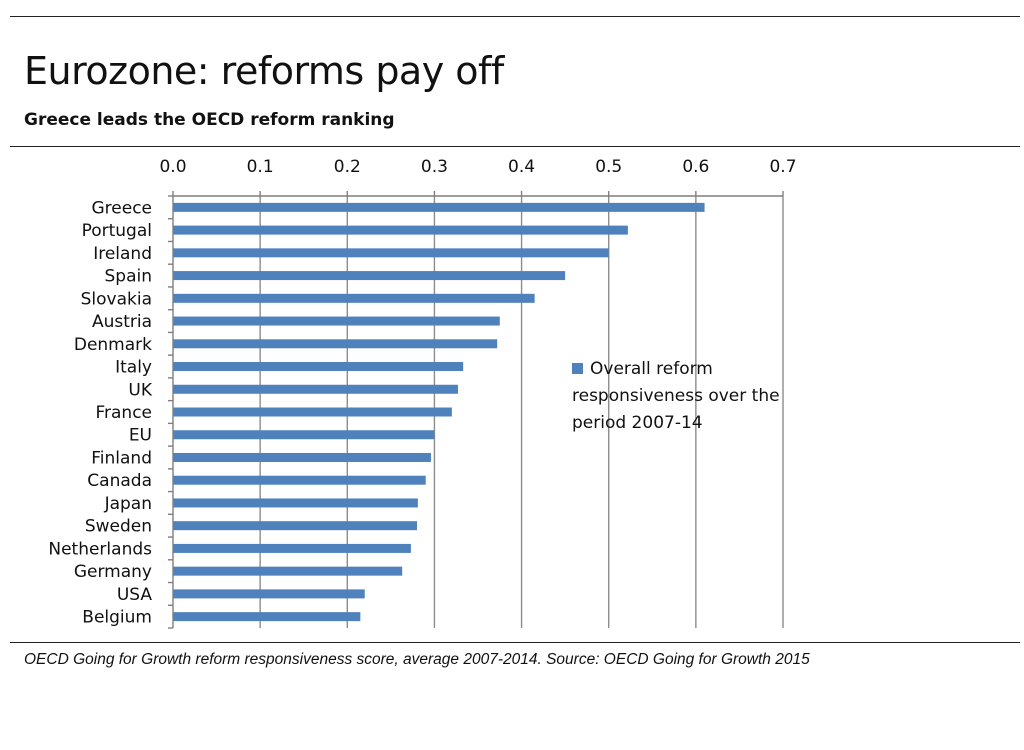 This screenshot has width=1024, height=750. I want to click on category-label: Netherlands, so click(100, 549).